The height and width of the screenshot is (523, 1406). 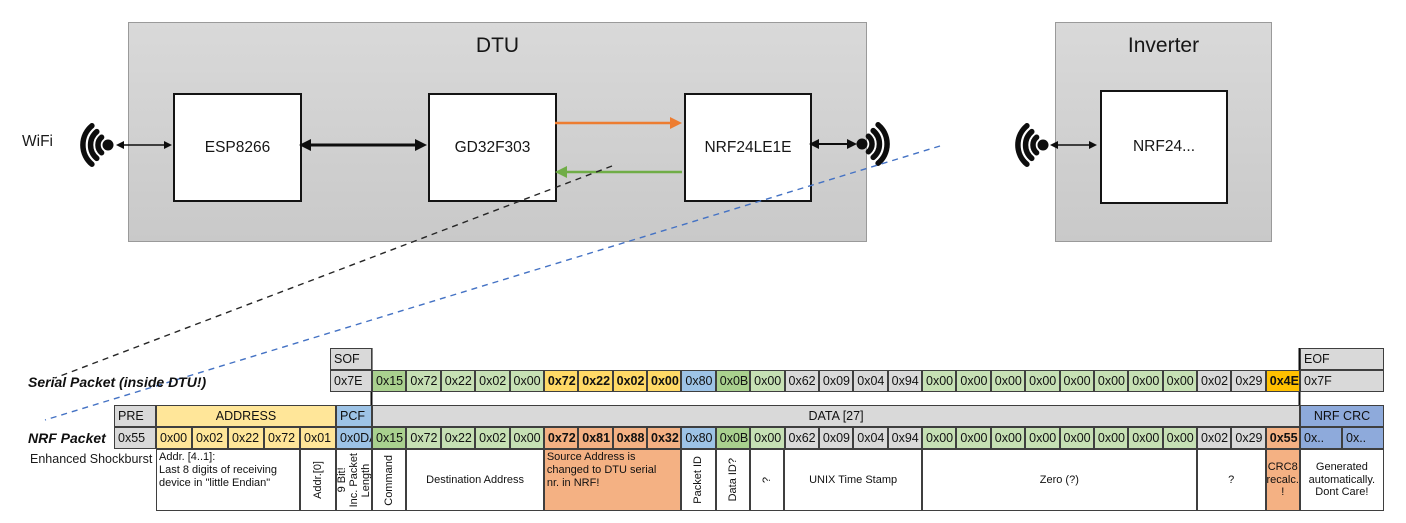 I want to click on annotation-cell: Zero (?), so click(x=1059, y=480).